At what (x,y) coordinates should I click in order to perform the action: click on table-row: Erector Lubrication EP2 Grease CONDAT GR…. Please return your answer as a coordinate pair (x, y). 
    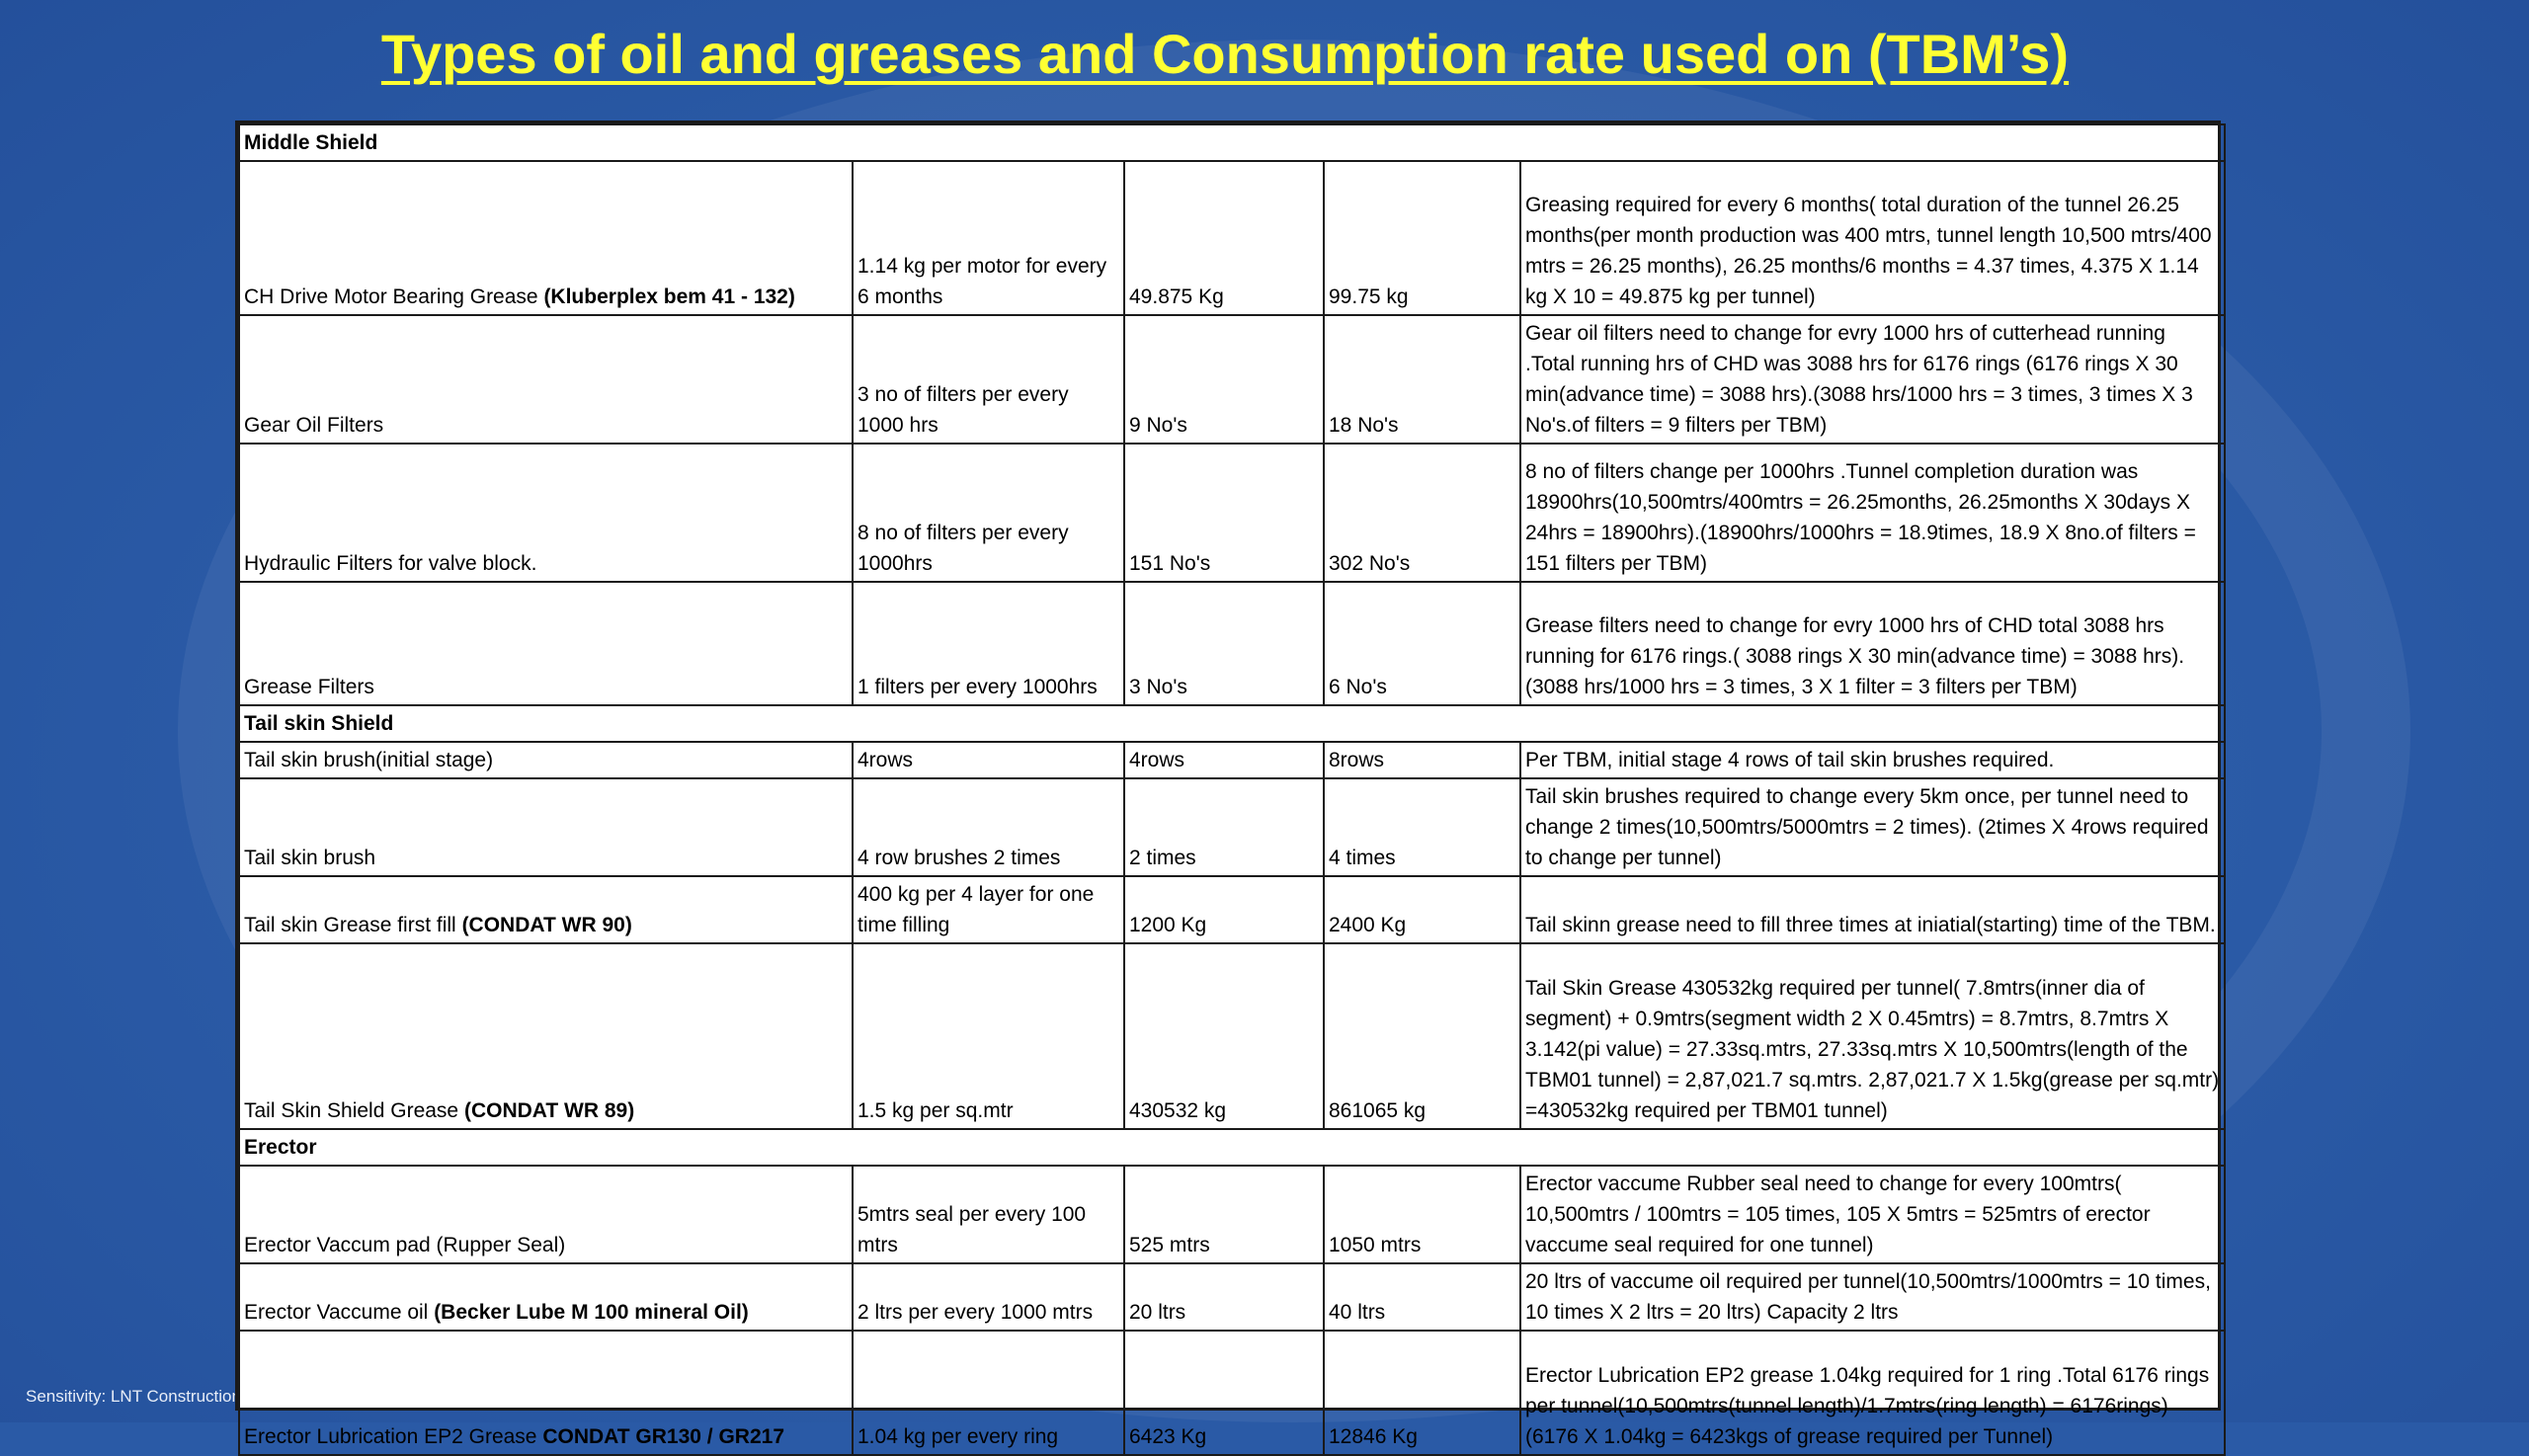
    Looking at the image, I should click on (1232, 1393).